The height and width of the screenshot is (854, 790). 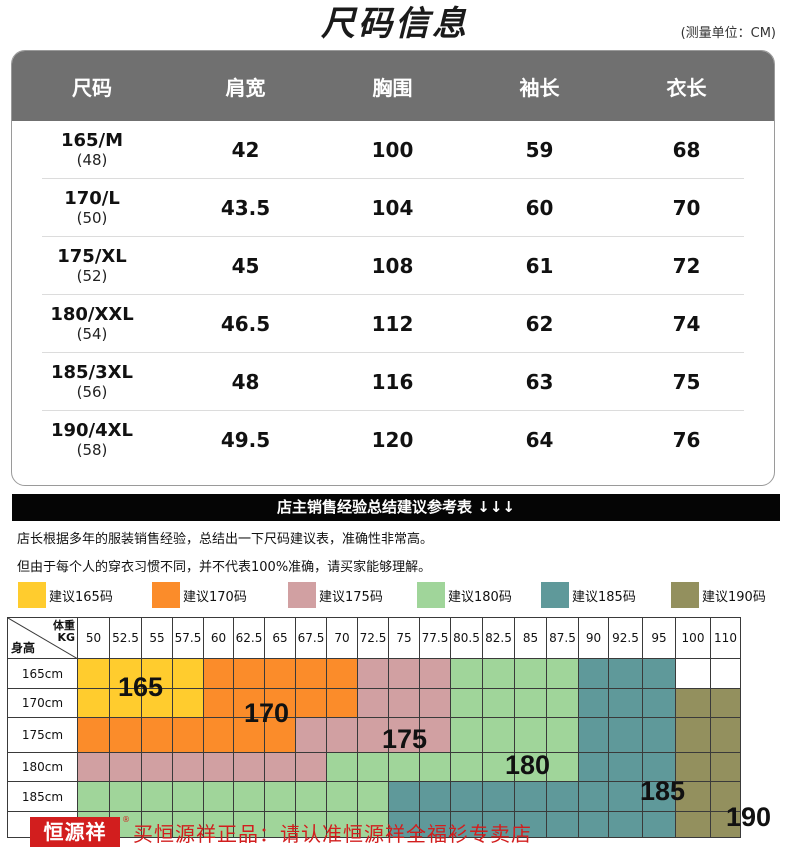 I want to click on weight-header: 110, so click(x=725, y=638).